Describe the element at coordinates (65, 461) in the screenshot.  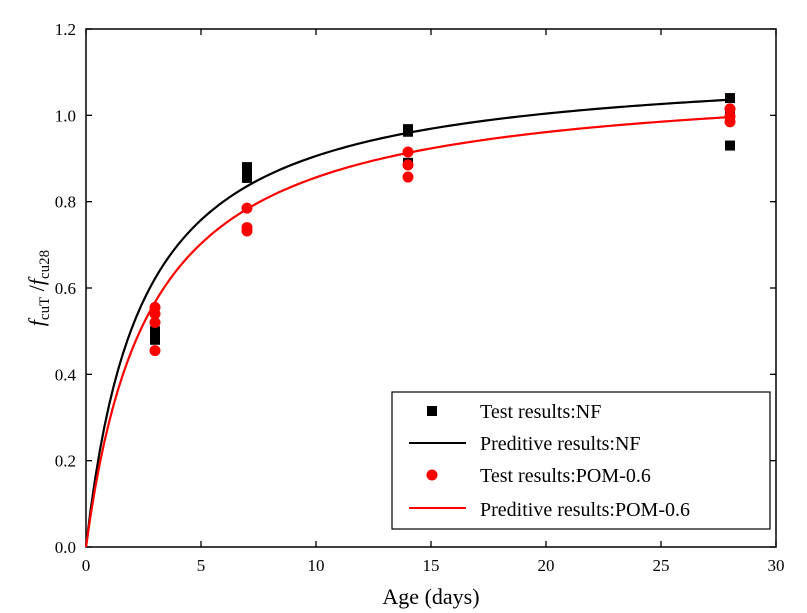
I see `y-tick-label: 0.2` at that location.